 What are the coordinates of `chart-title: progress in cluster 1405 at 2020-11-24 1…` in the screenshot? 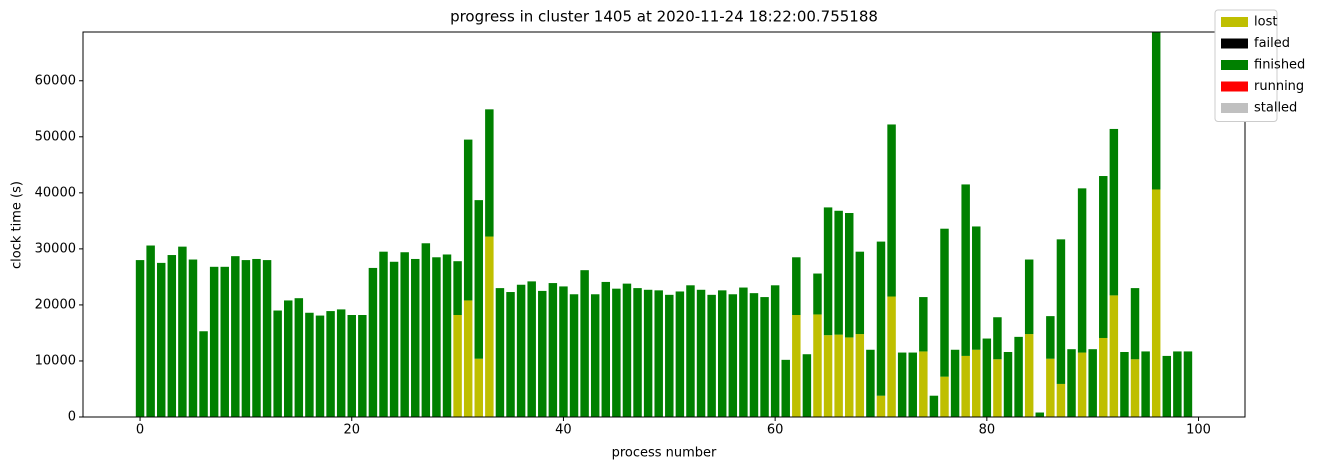 It's located at (664, 17).